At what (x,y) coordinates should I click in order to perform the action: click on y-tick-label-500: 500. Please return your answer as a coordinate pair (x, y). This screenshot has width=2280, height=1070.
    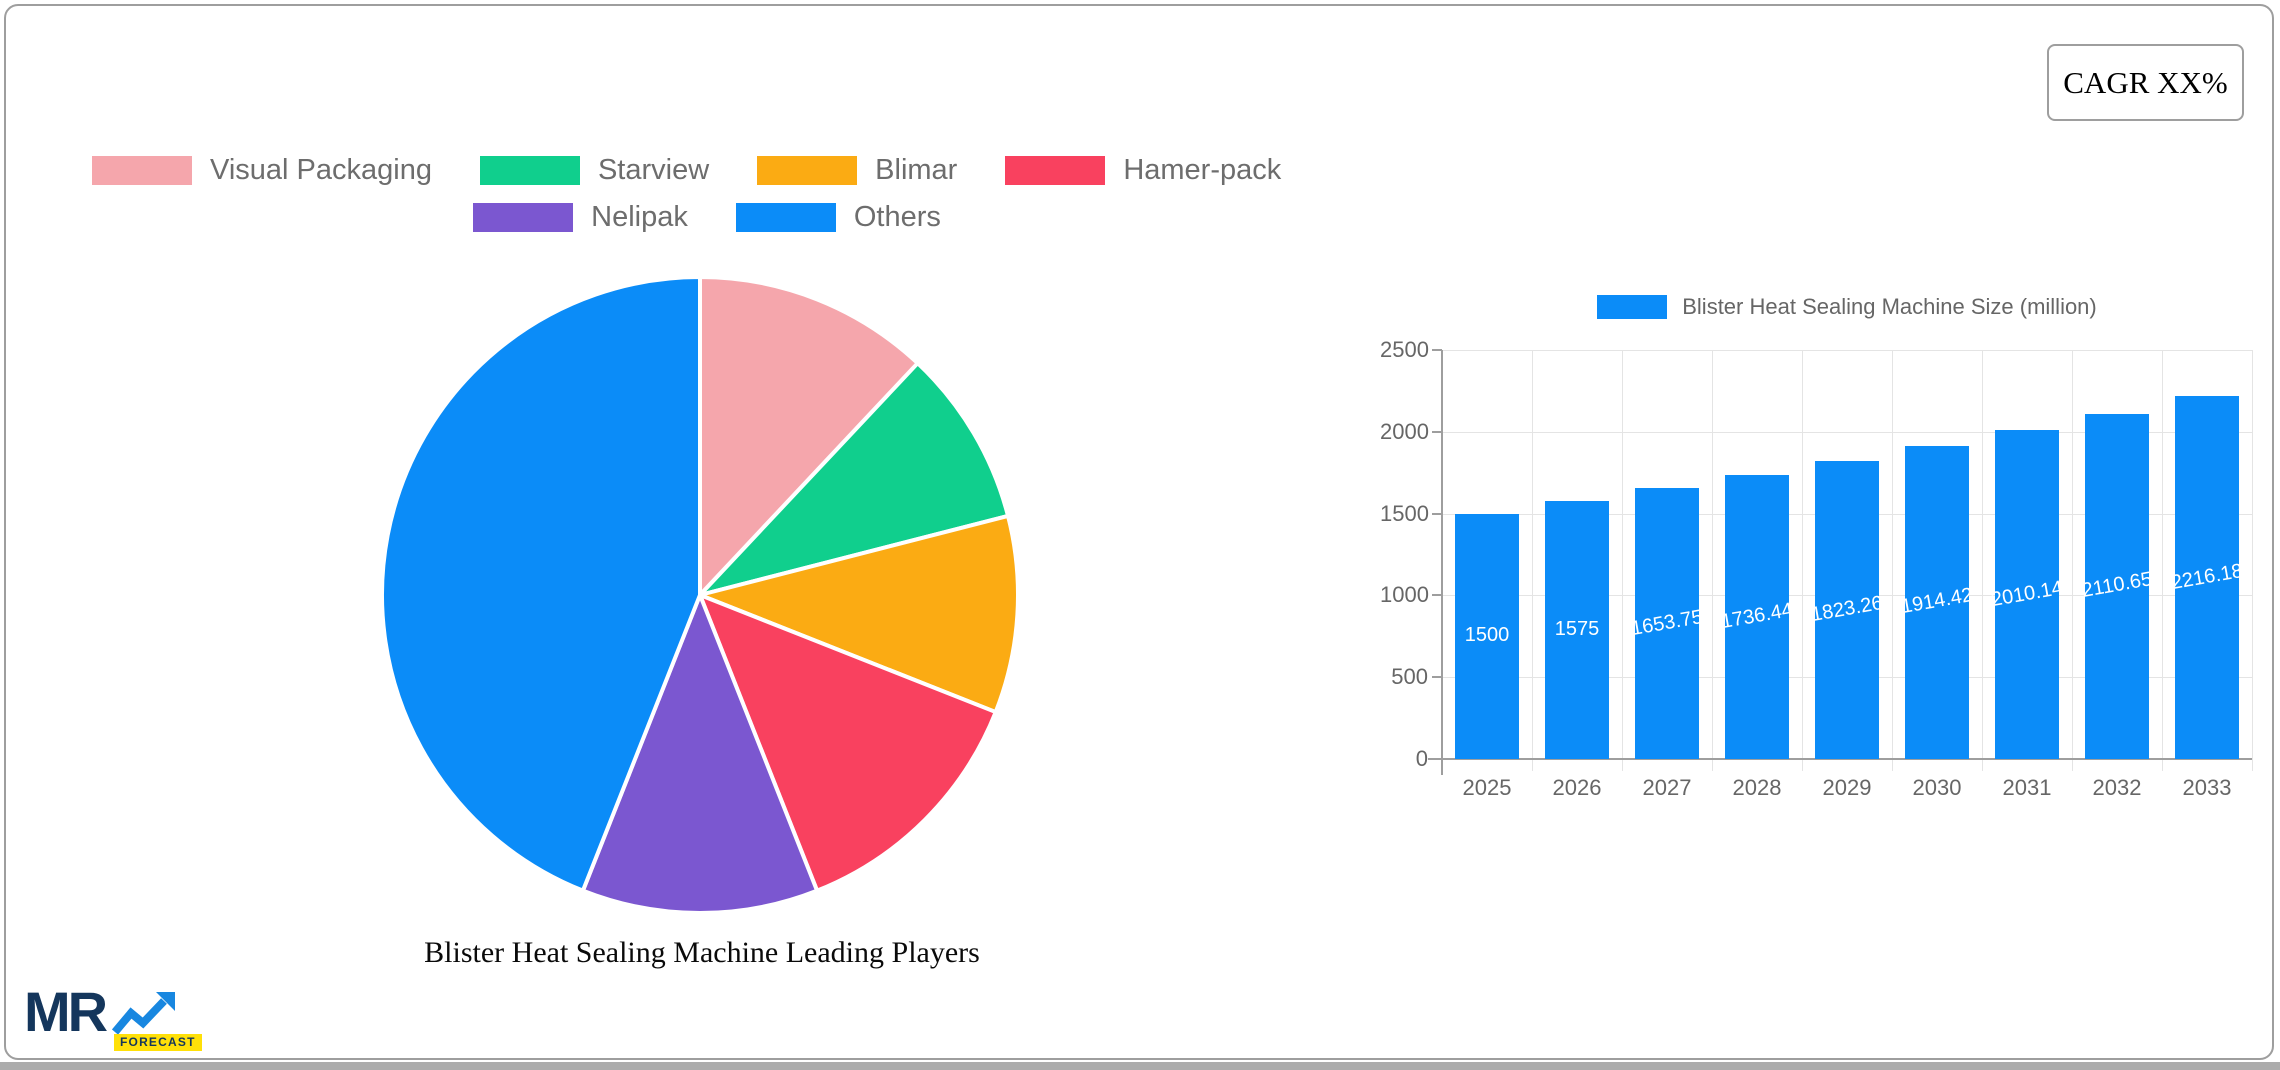
    Looking at the image, I should click on (1409, 677).